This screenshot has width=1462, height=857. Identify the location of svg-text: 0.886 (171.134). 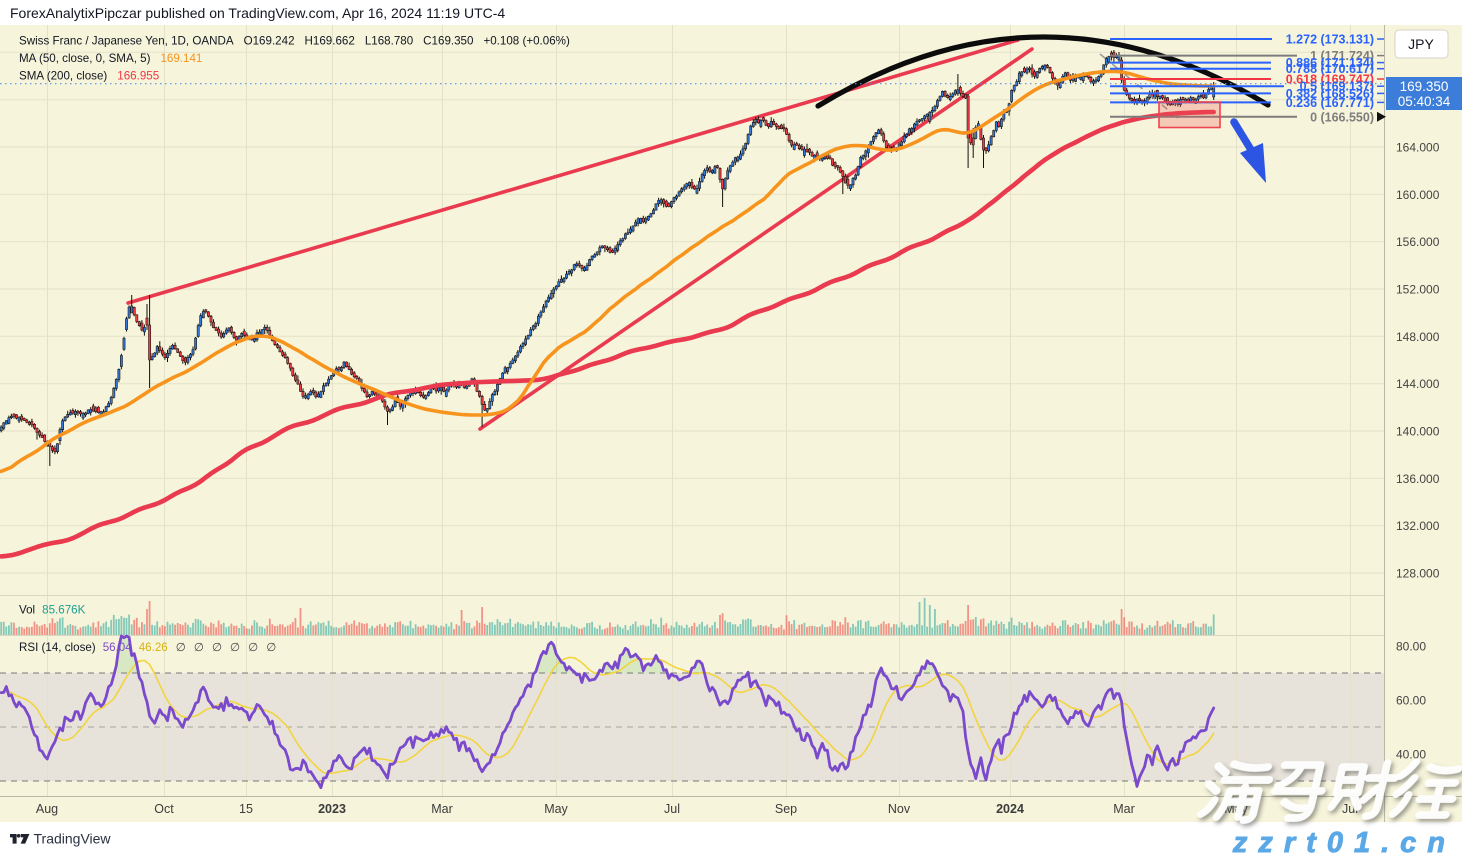
(1330, 63).